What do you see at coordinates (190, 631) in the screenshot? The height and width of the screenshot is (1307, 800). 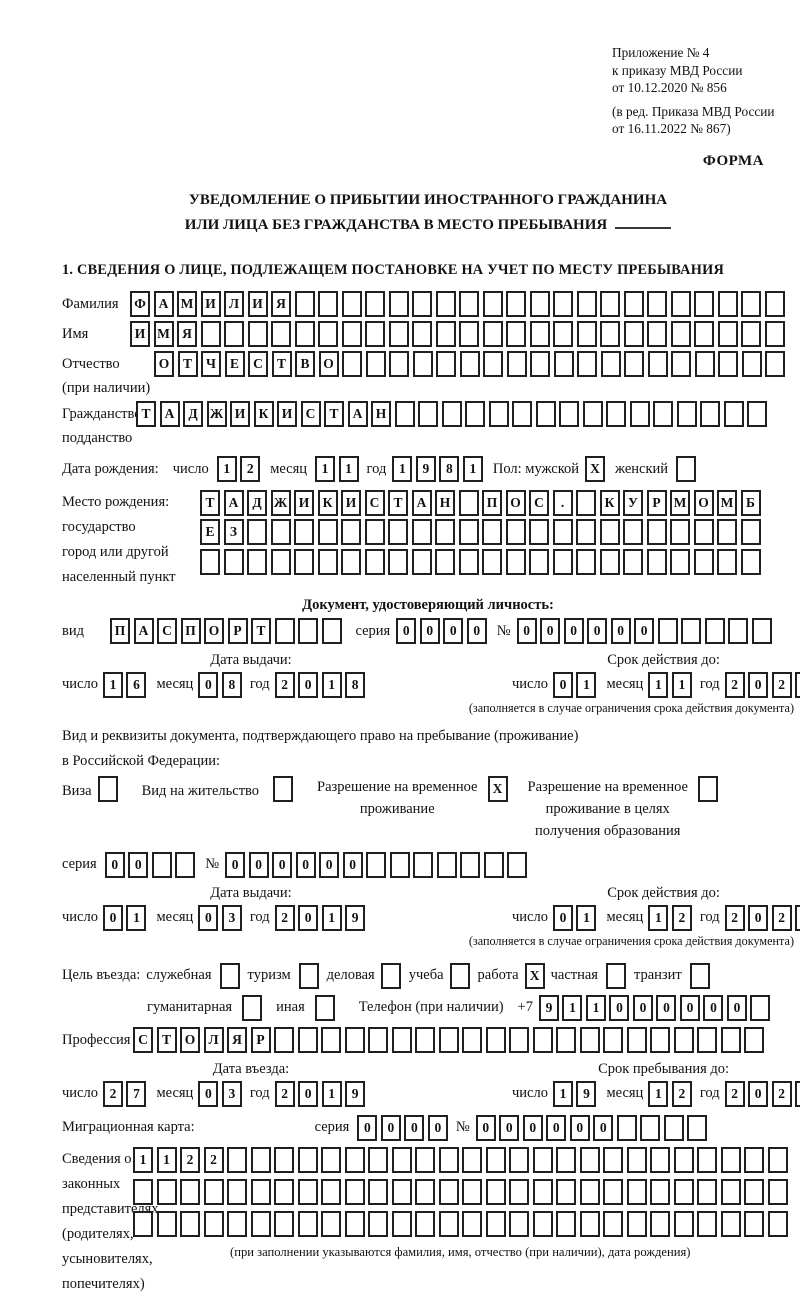 I see `form-cell: П` at bounding box center [190, 631].